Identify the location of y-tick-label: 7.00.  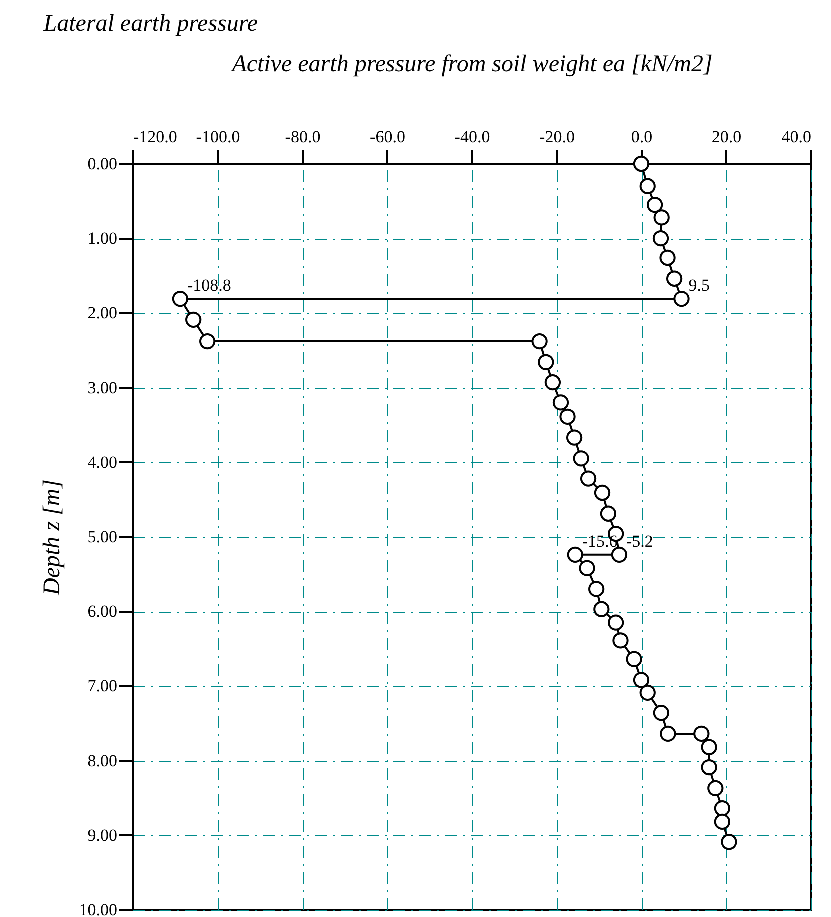
(103, 686).